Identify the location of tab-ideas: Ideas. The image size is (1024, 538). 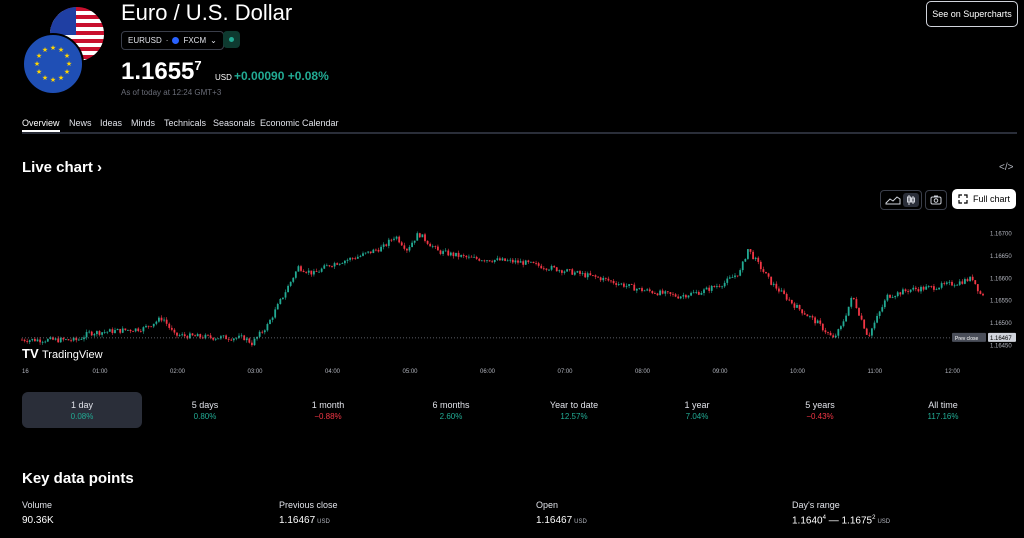
(111, 123).